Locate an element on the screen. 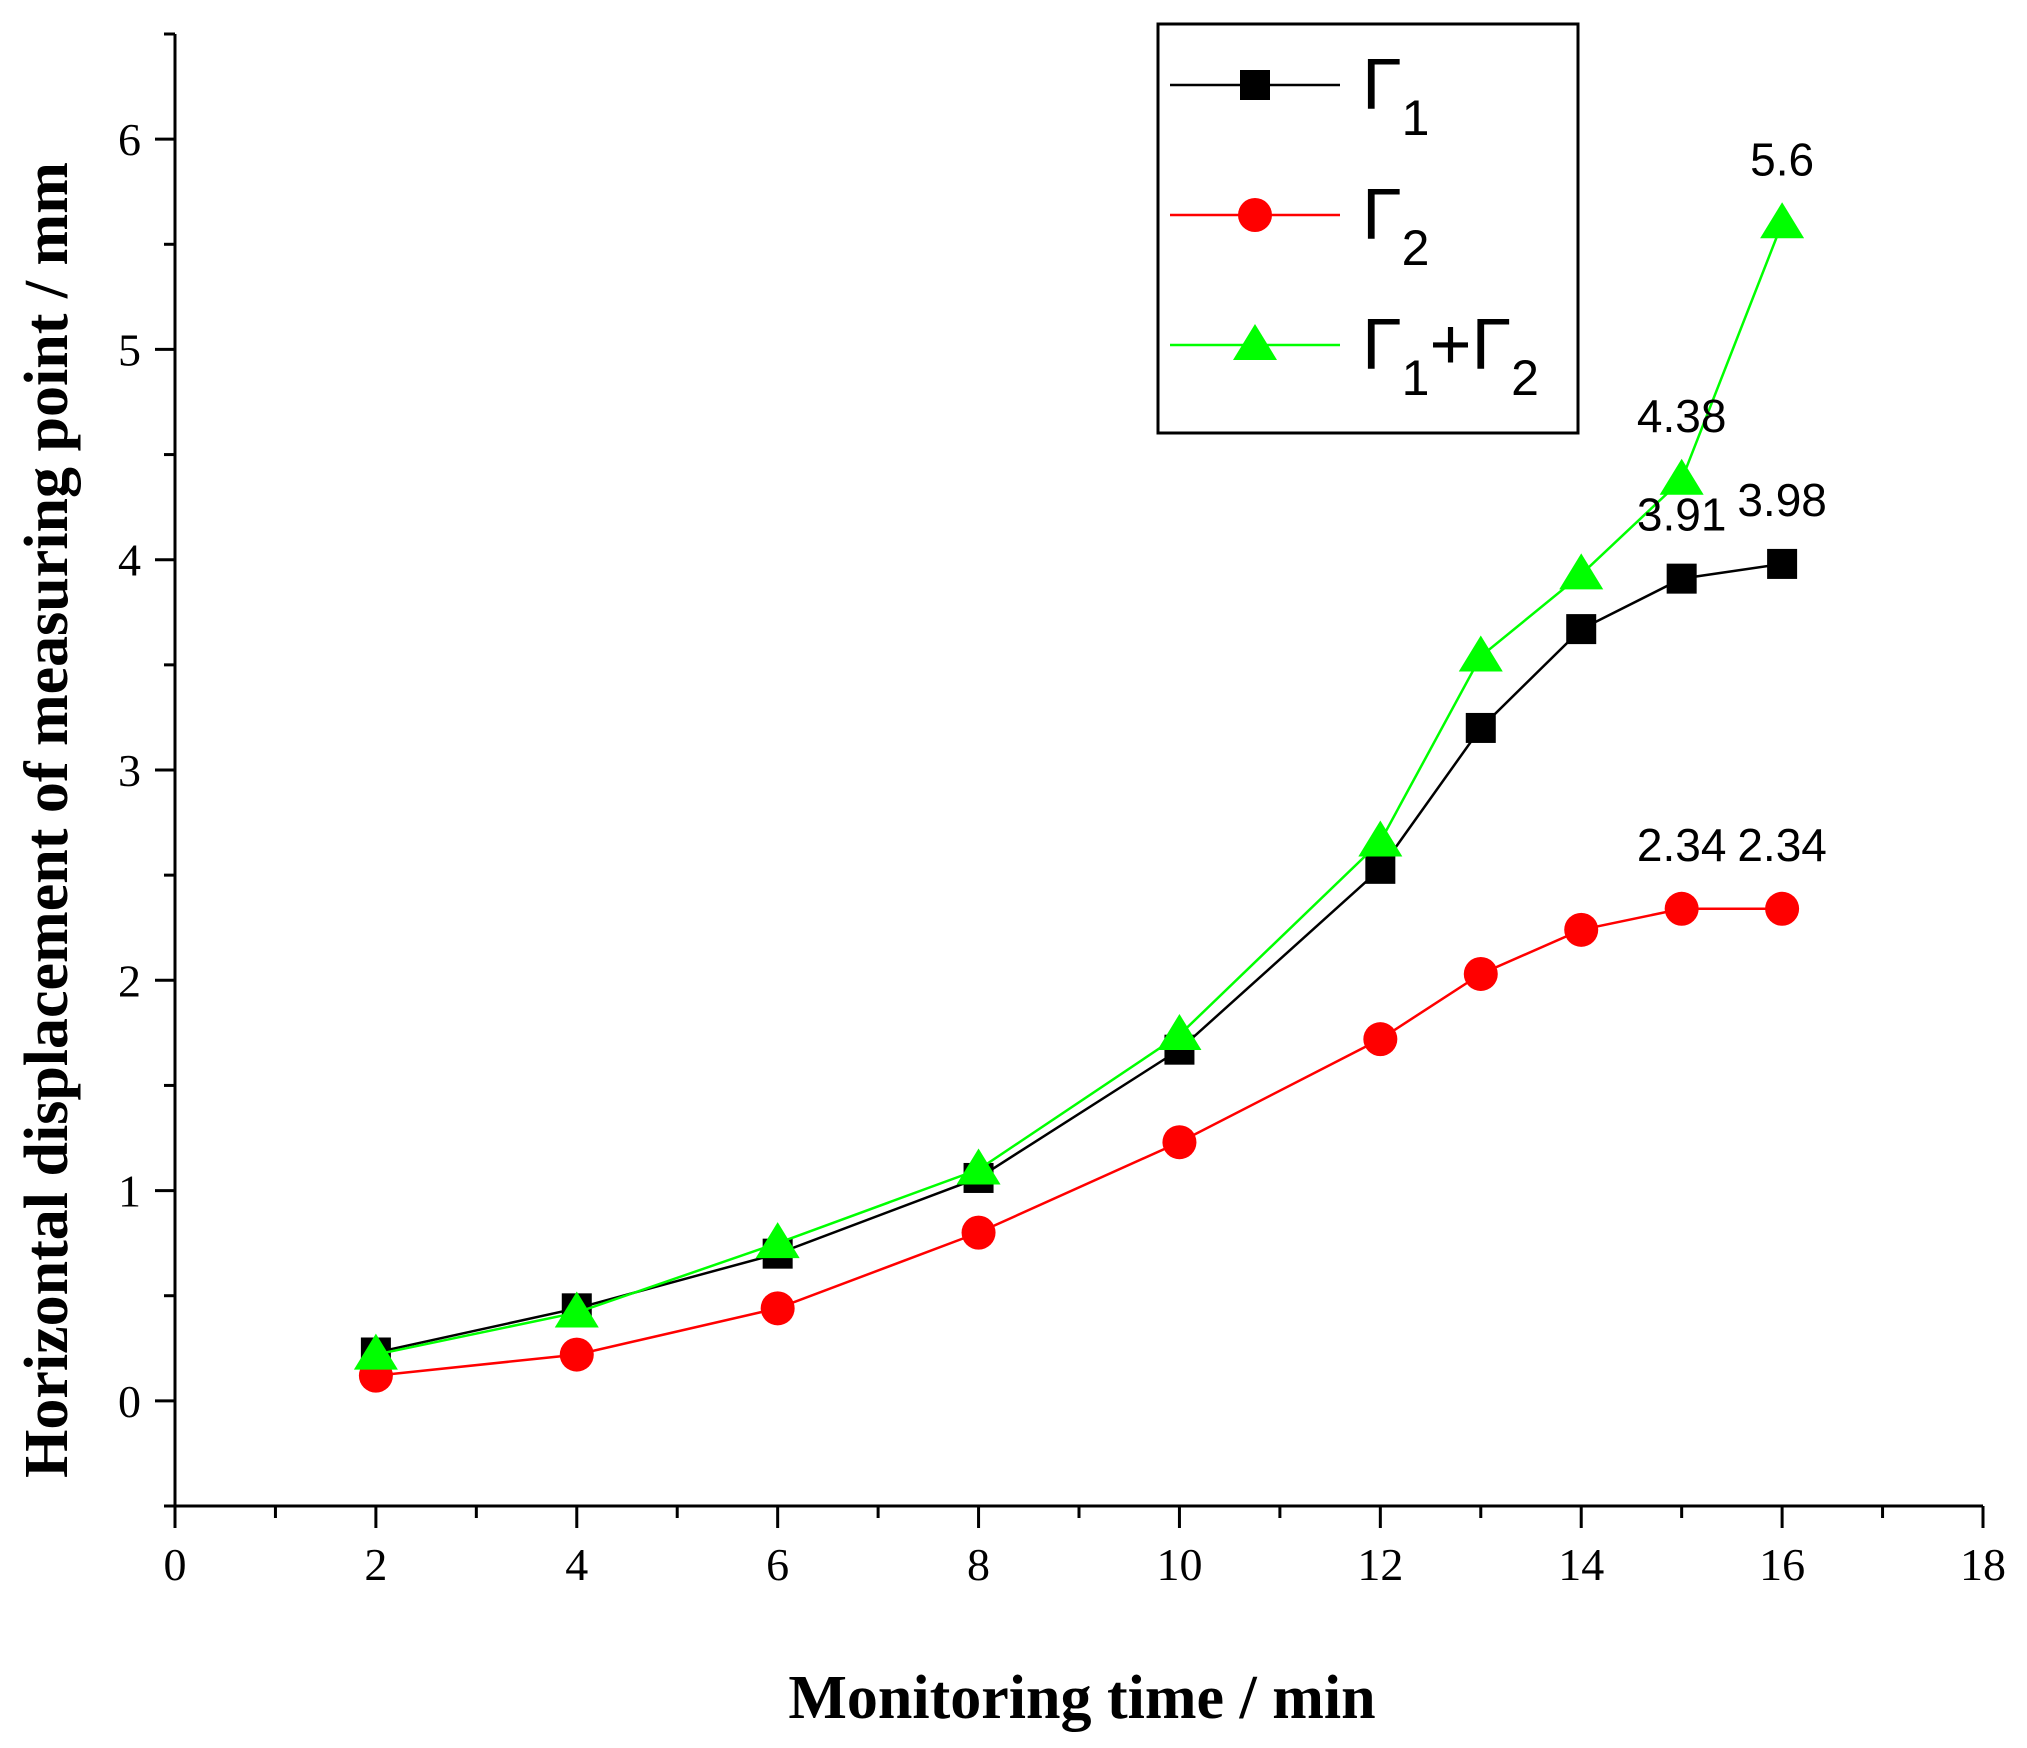 This screenshot has height=1748, width=2027. legend-label: Γ1+Γ2 is located at coordinates (1450, 355).